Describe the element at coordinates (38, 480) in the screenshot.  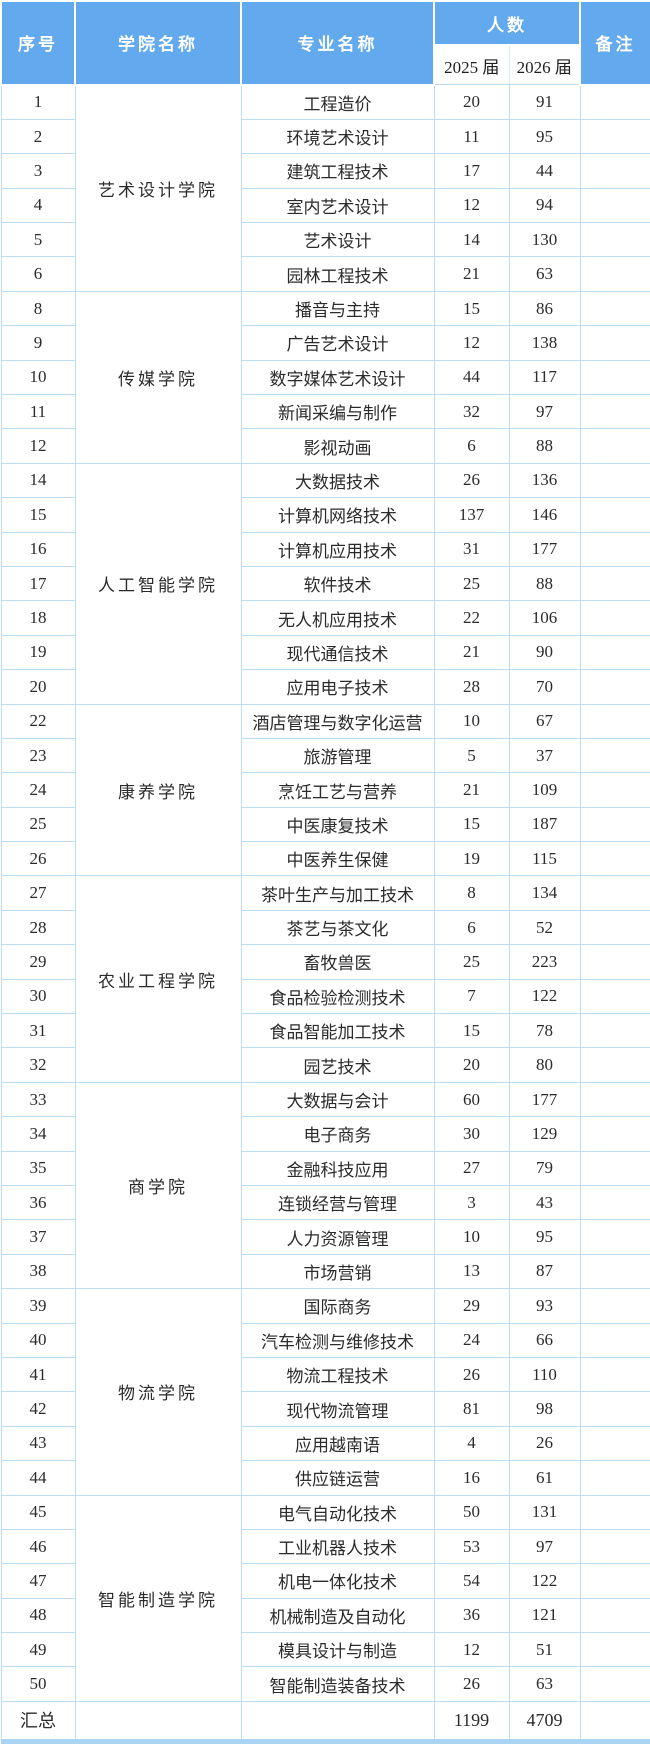
I see `serial-cell: 14` at that location.